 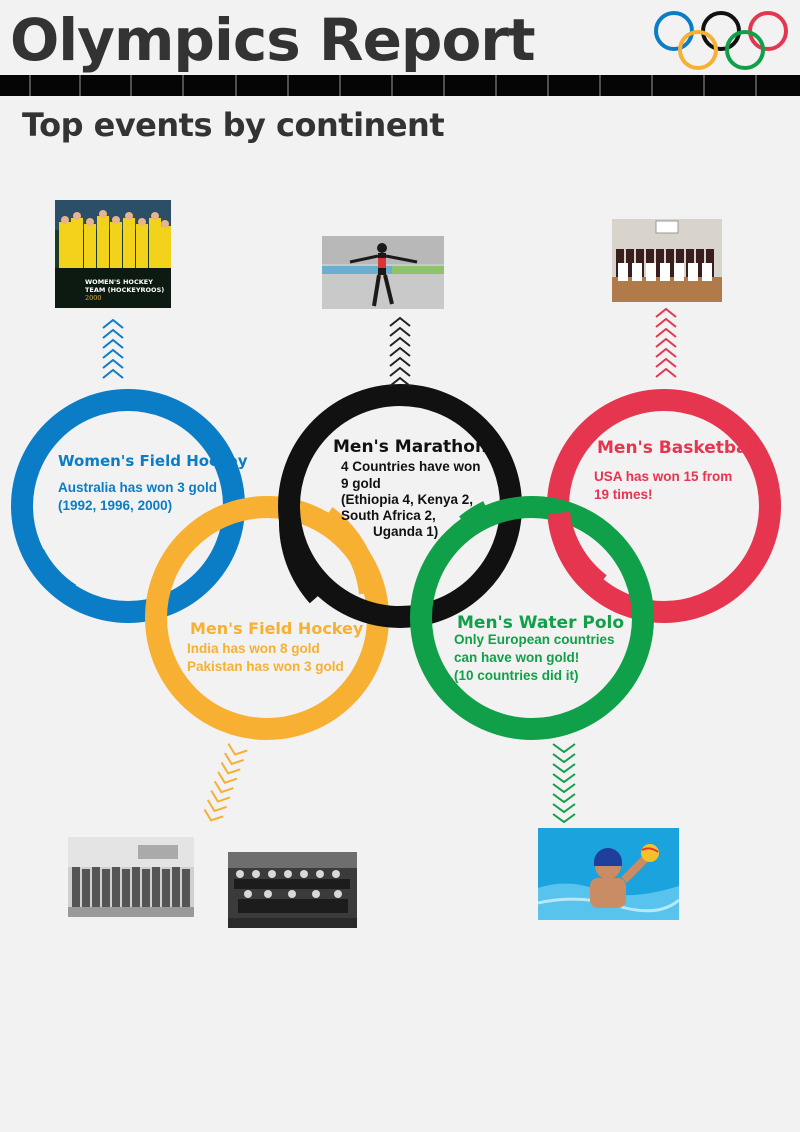 I want to click on photo-womens-hockey-team: WOMEN'S HOCKEY TEAM (HOCKEYROOS) 2000, so click(x=113, y=254).